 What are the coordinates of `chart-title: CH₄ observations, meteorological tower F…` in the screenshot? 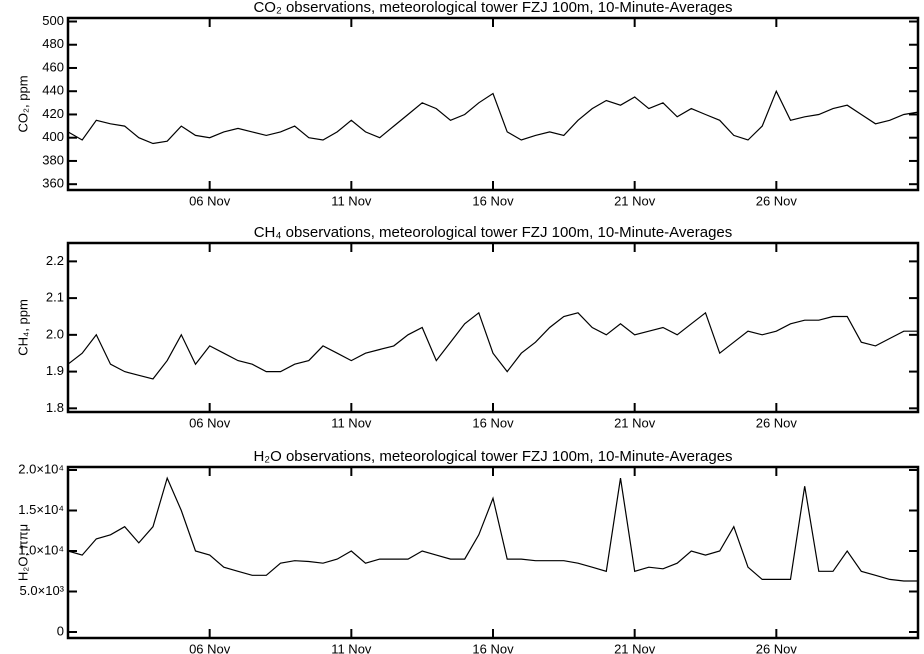 It's located at (493, 232).